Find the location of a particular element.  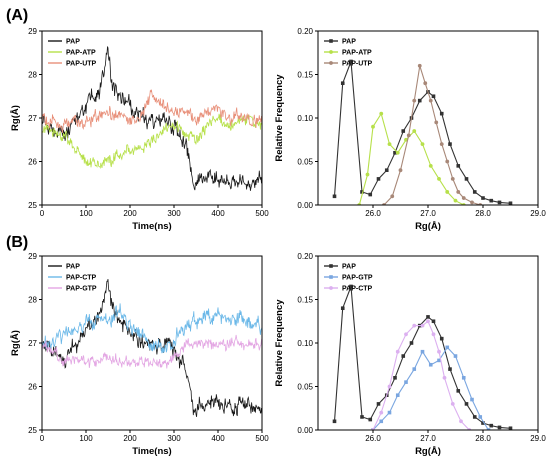

legend-label: PAP-UTP is located at coordinates (357, 64).